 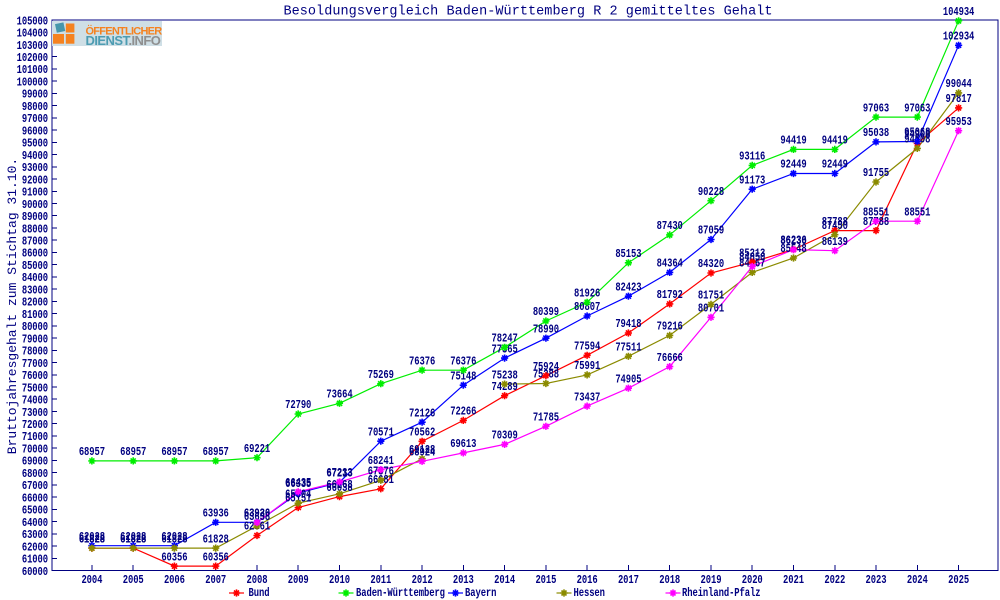 I want to click on svg-text: 95000, so click(x=35, y=144).